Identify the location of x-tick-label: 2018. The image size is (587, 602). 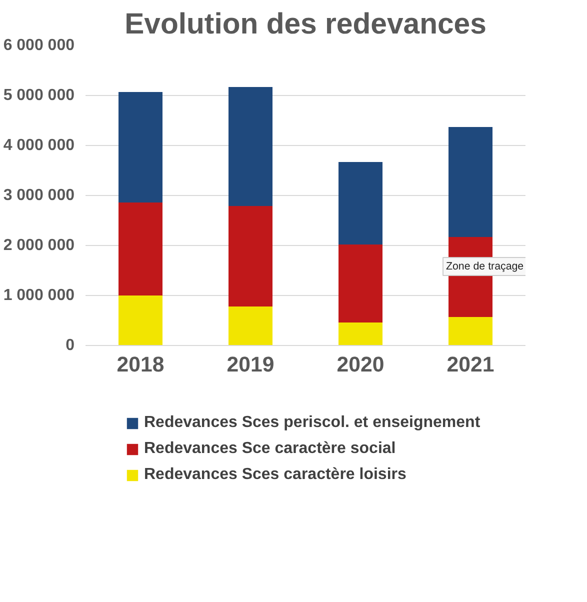
(140, 364).